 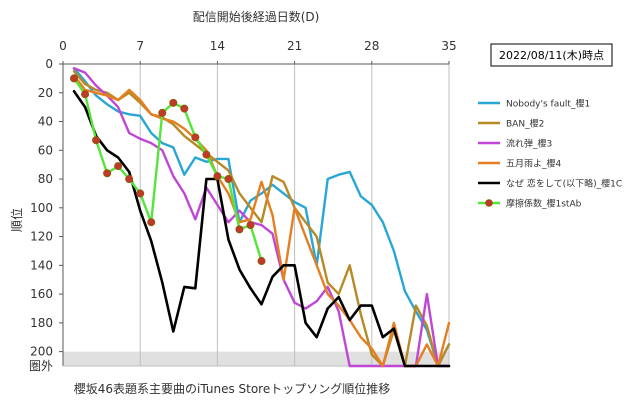 I want to click on y-tick-label: 160, so click(x=41, y=294).